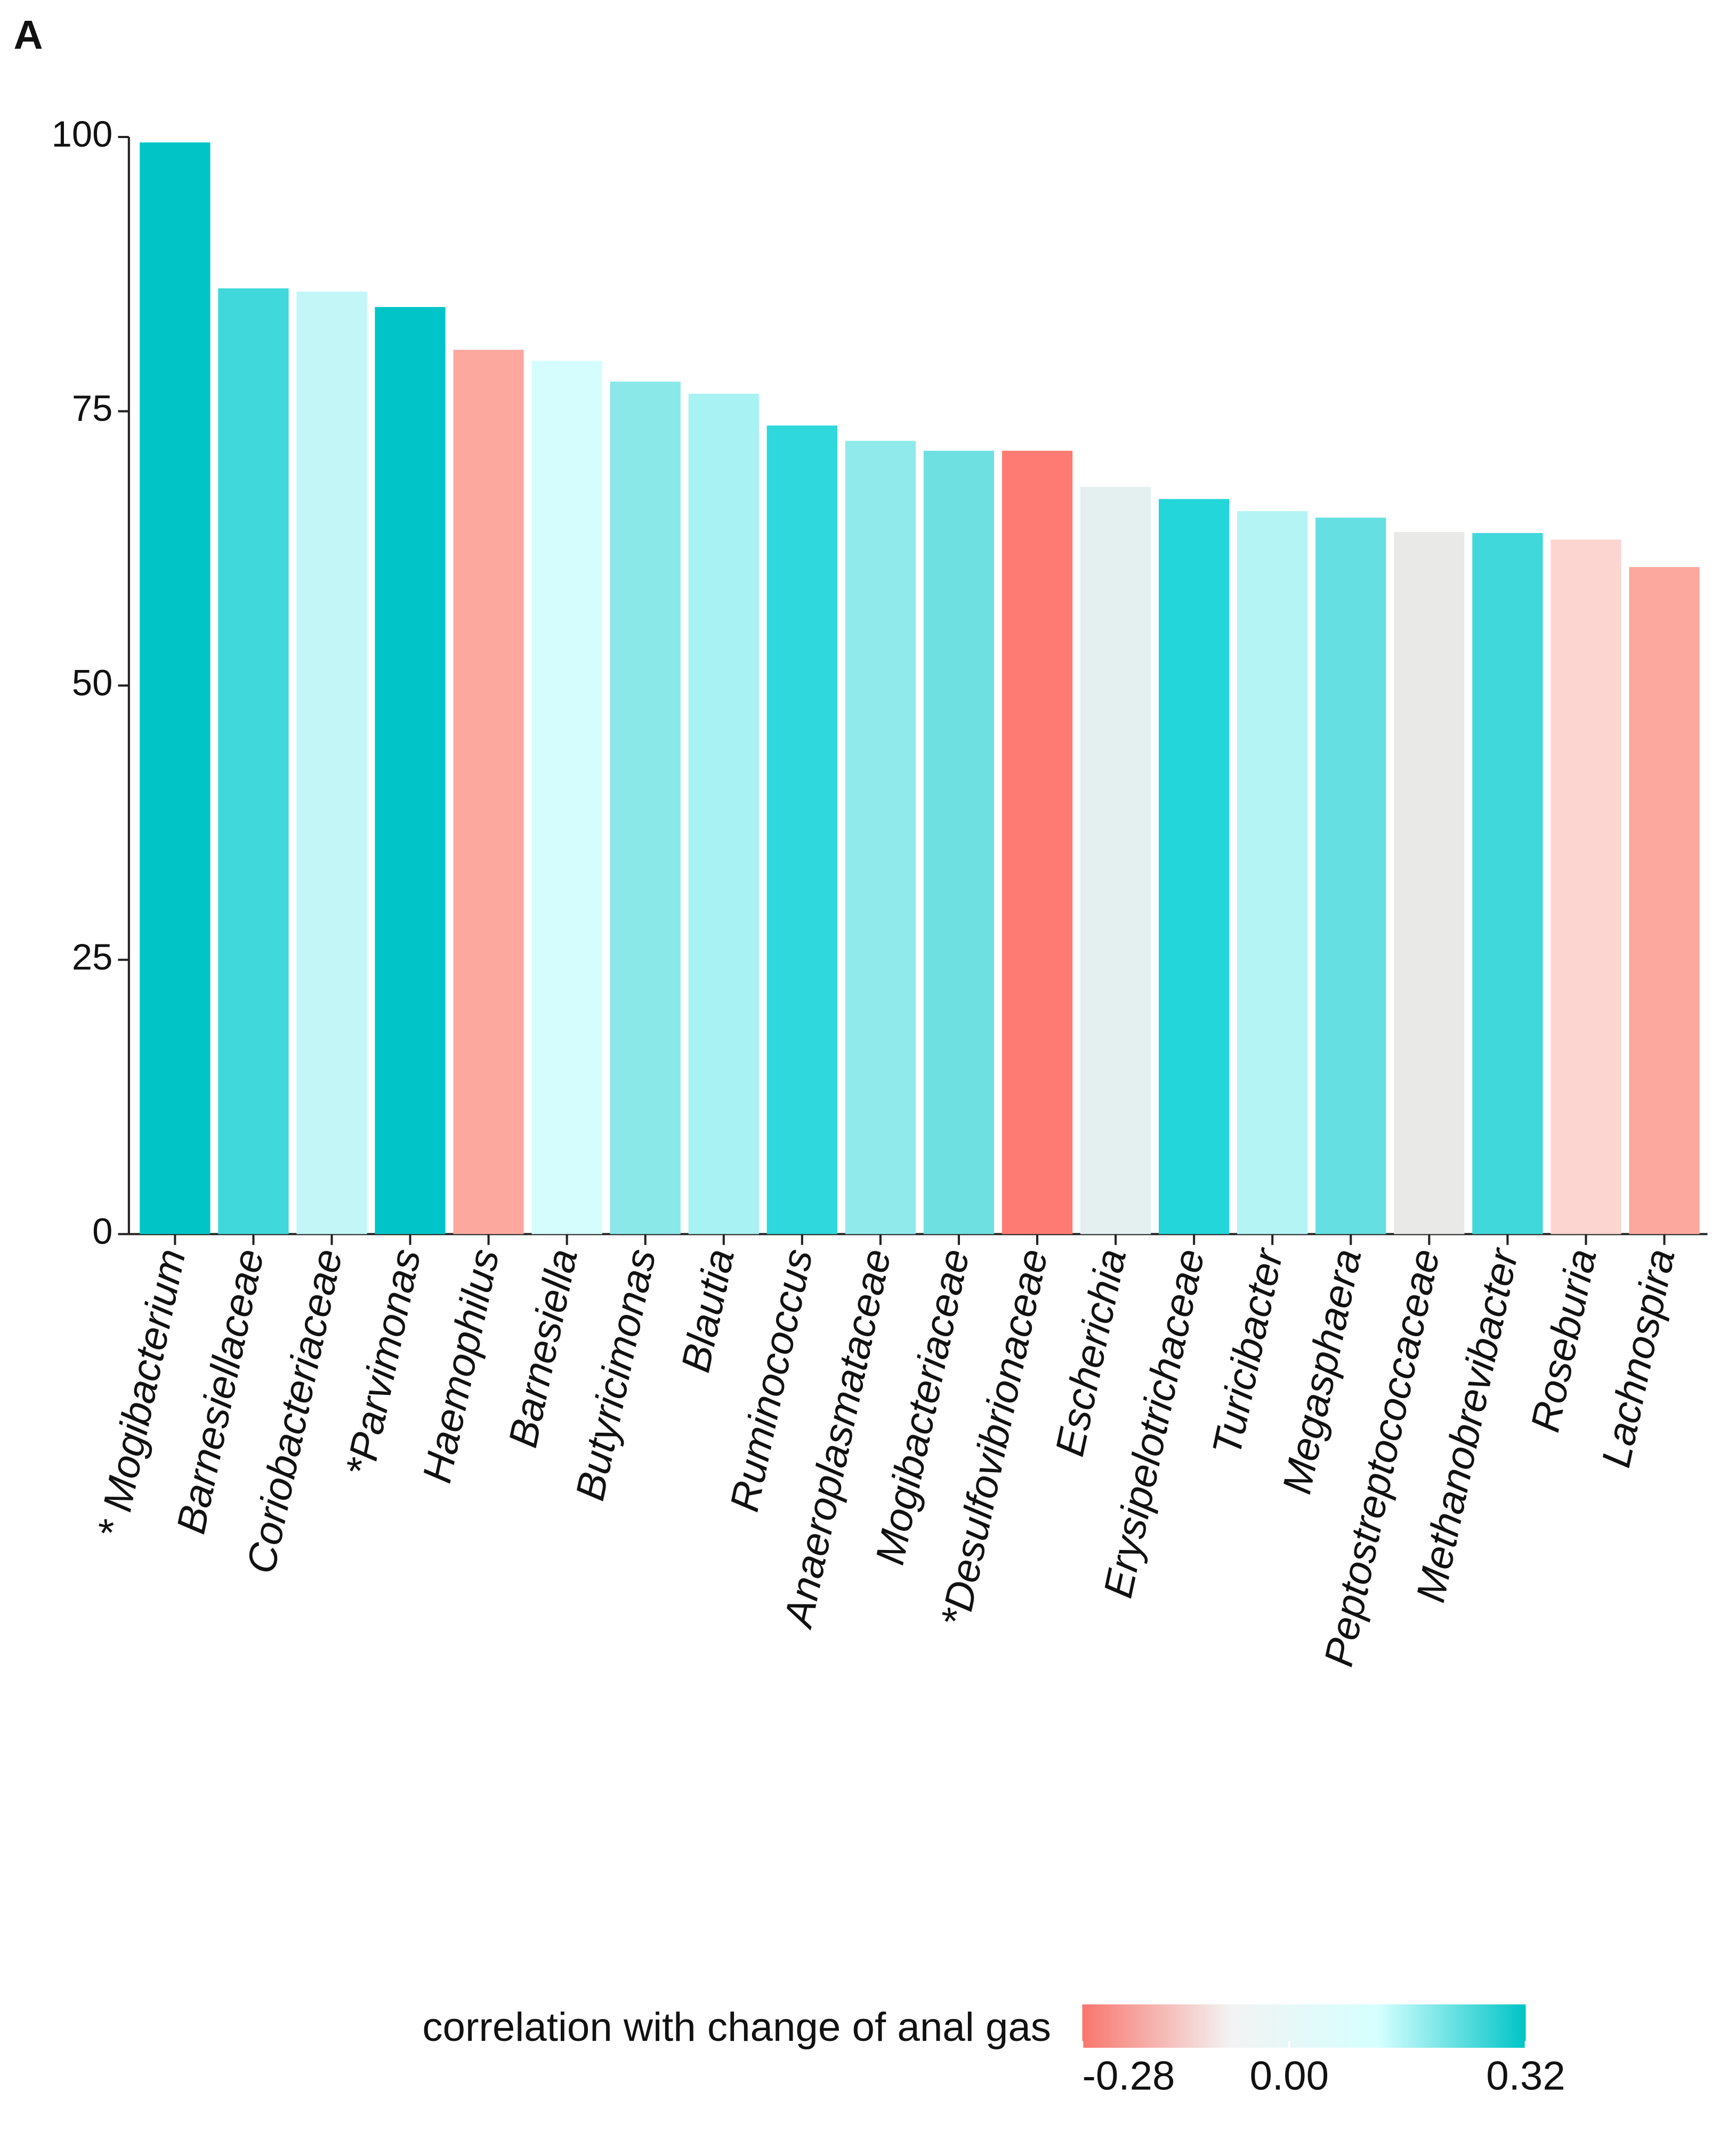  Describe the element at coordinates (1638, 1358) in the screenshot. I see `x-tick-label: Lachnospira` at that location.